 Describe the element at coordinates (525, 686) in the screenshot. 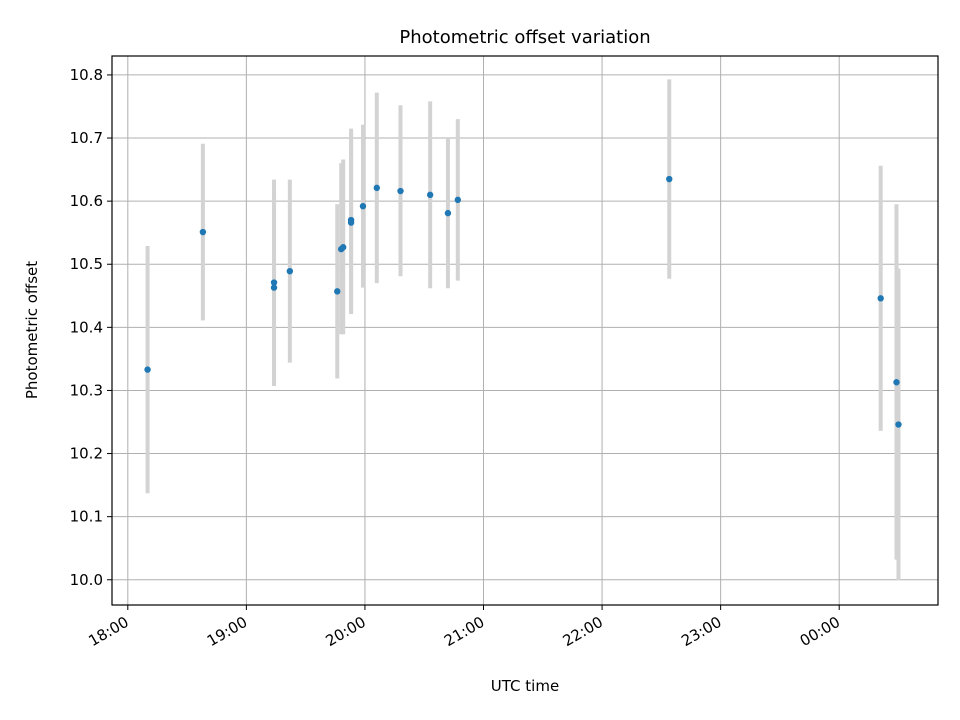

I see `x-axis-label: UTC time` at that location.